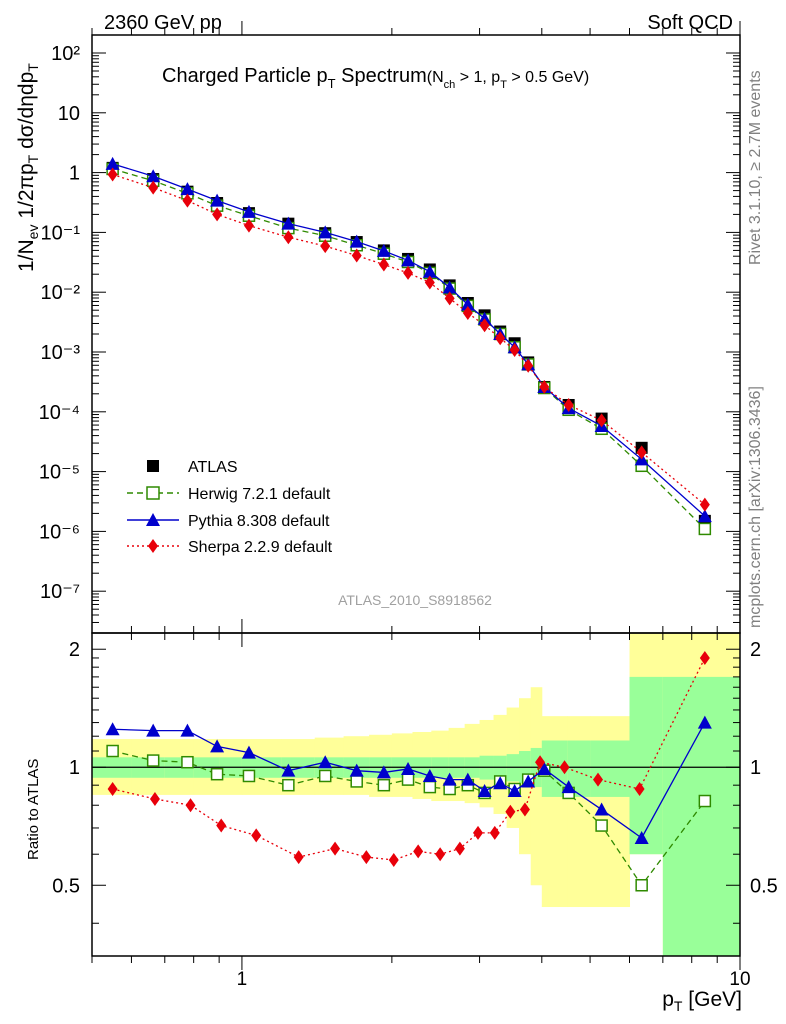 The height and width of the screenshot is (1024, 786). Describe the element at coordinates (59, 473) in the screenshot. I see `y-tick-label: 10⁻⁵` at that location.